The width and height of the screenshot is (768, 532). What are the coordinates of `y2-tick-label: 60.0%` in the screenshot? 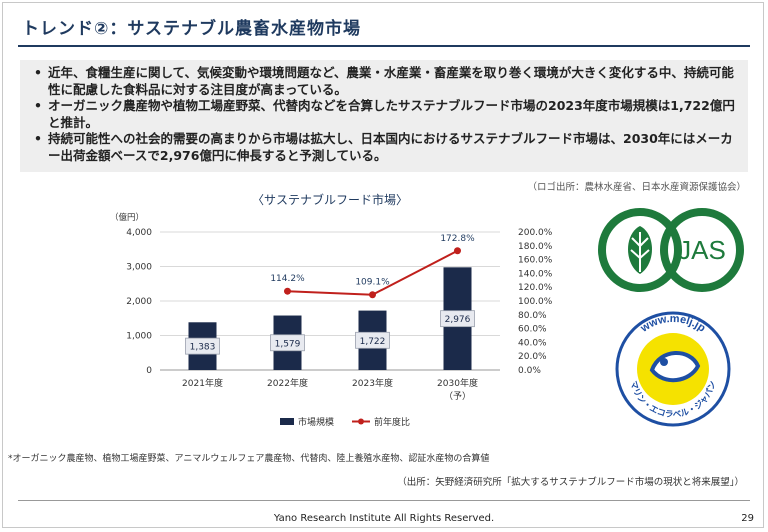 It's located at (532, 330).